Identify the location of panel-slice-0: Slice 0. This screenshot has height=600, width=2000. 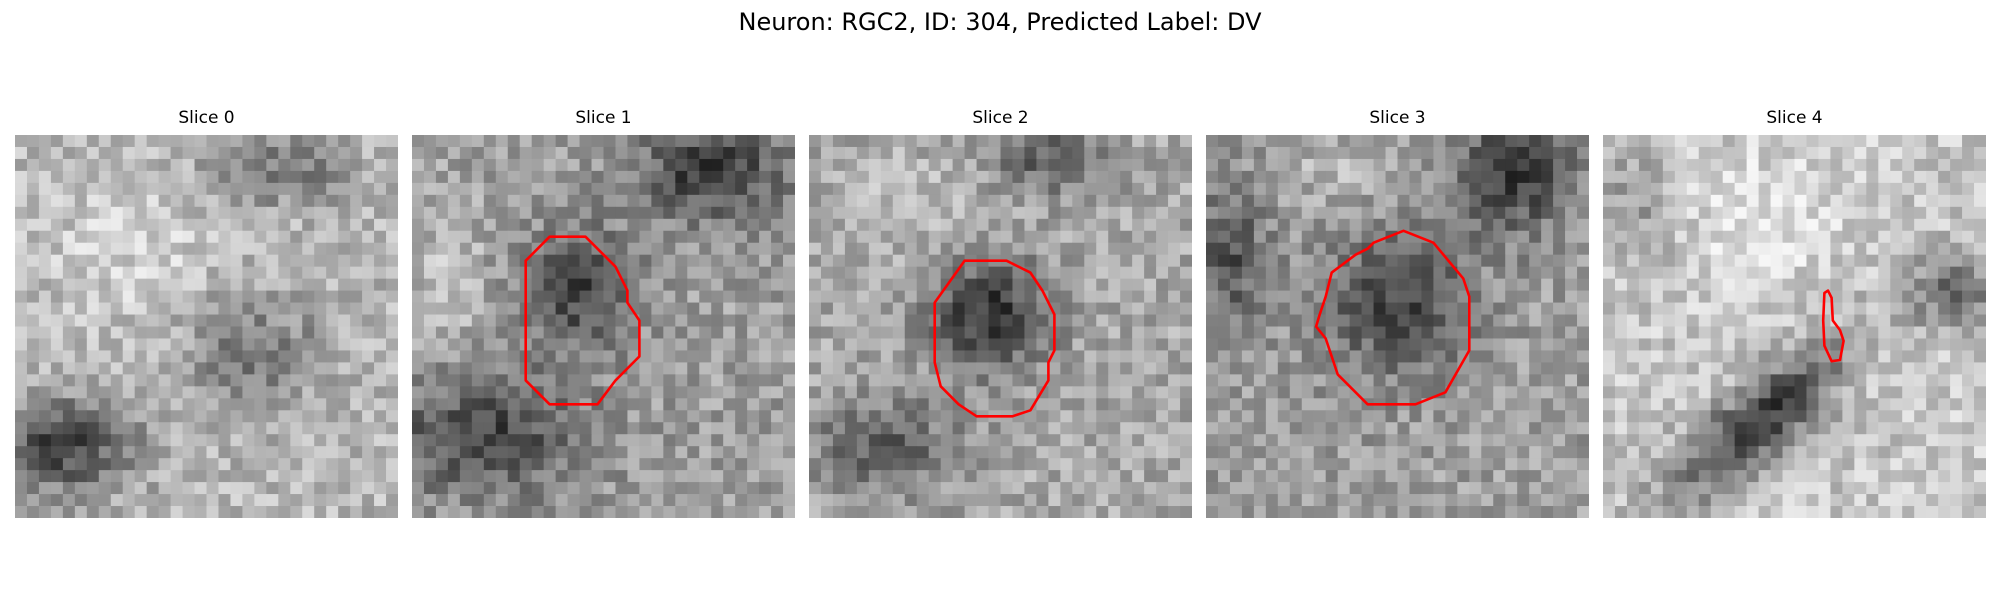
(206, 313).